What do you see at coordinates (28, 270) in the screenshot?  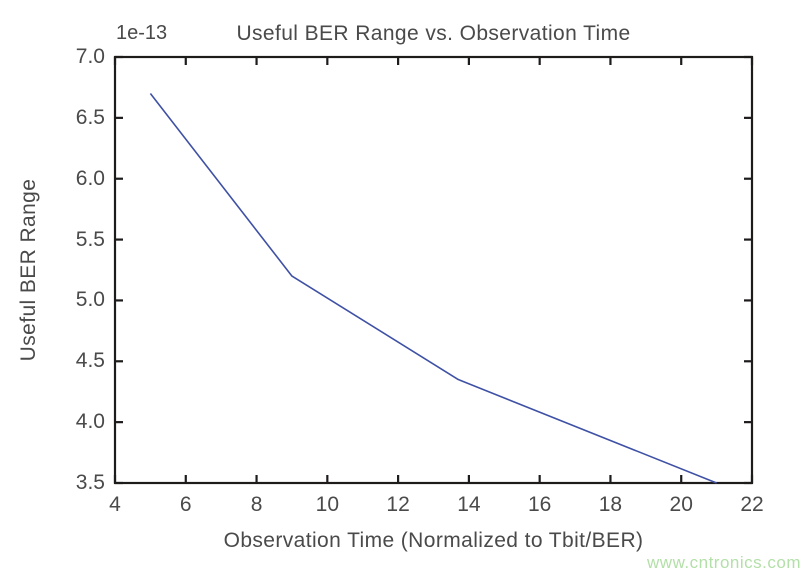 I see `y-axis-label: Useful BER Range` at bounding box center [28, 270].